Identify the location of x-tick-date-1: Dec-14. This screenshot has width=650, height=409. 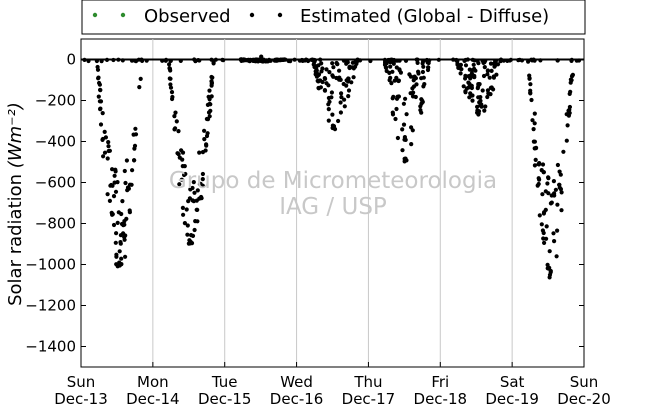
(153, 399).